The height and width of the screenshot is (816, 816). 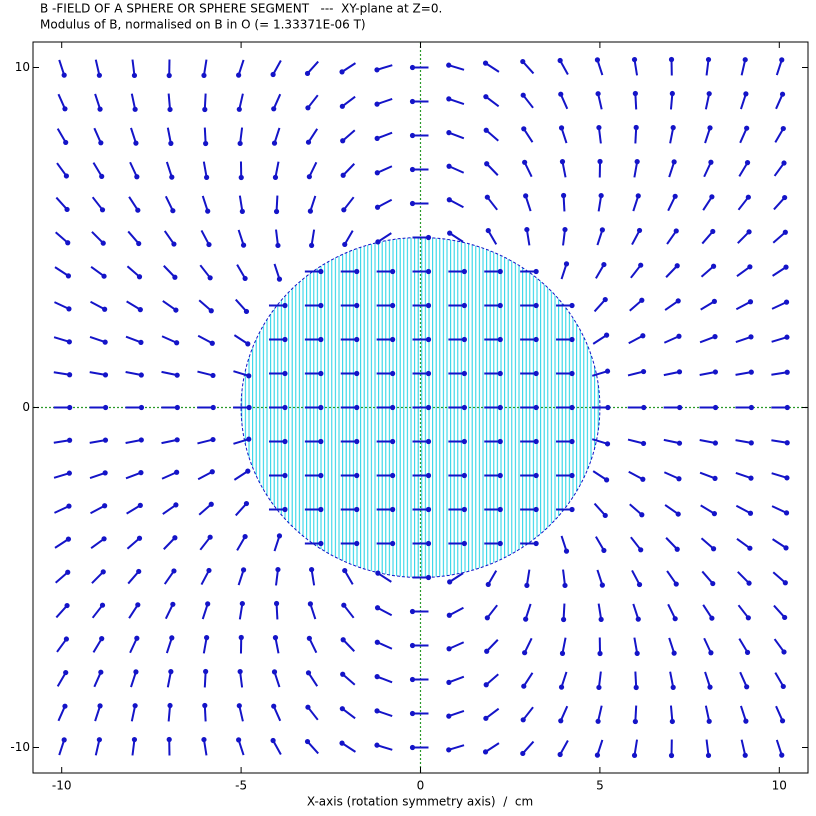 I want to click on x-axis-label: X-axis (rotation symmetry axis) / cm, so click(x=420, y=802).